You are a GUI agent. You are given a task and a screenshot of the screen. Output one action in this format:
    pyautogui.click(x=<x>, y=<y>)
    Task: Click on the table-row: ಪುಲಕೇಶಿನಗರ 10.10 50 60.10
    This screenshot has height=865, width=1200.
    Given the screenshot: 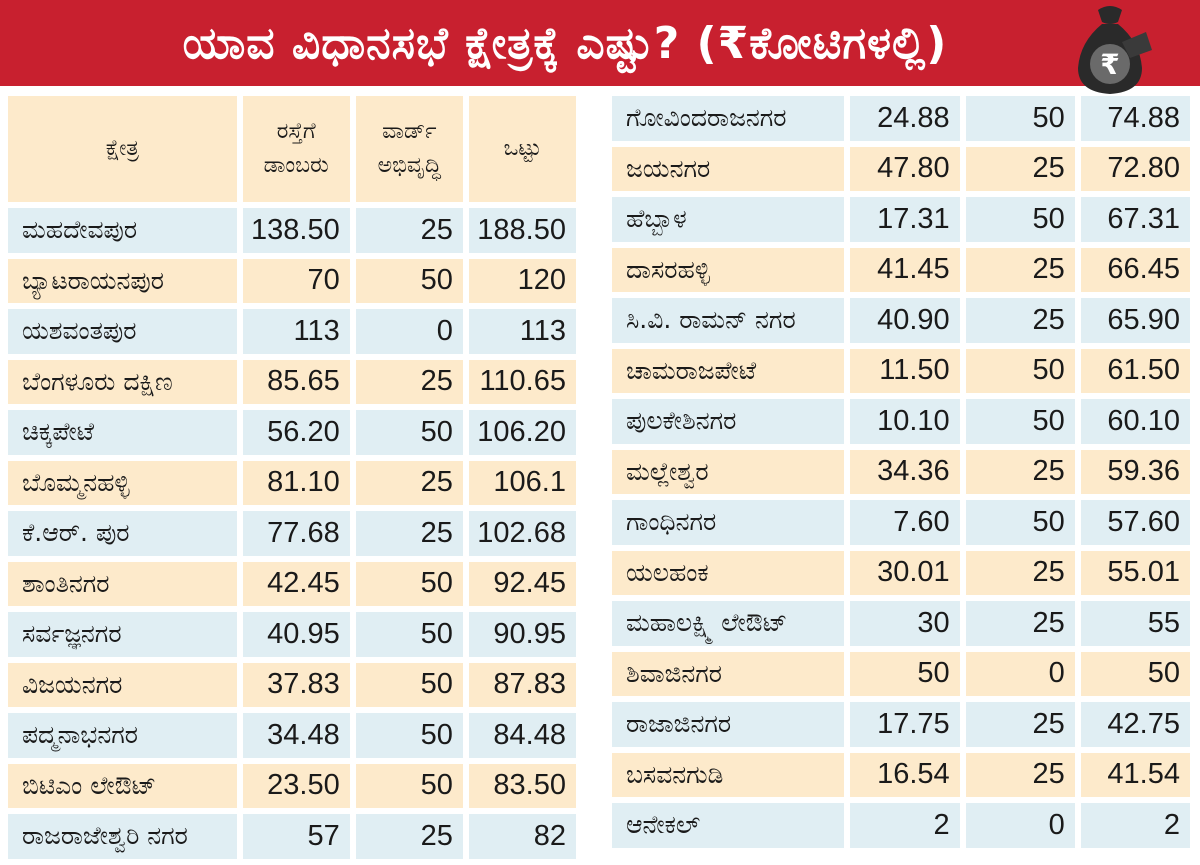 What is the action you would take?
    pyautogui.click(x=901, y=421)
    